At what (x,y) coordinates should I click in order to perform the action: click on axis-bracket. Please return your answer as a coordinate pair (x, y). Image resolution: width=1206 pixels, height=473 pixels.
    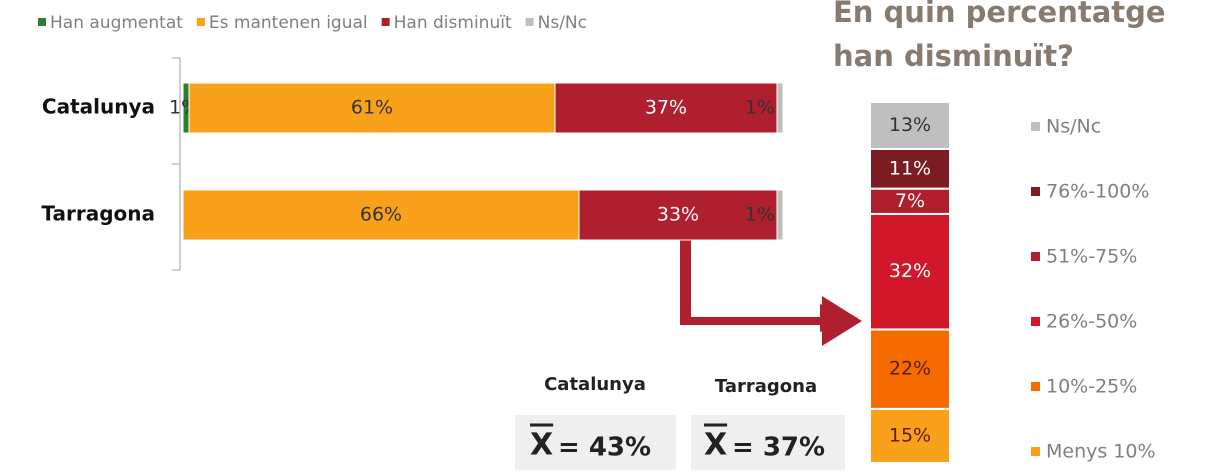
    Looking at the image, I should click on (176, 164).